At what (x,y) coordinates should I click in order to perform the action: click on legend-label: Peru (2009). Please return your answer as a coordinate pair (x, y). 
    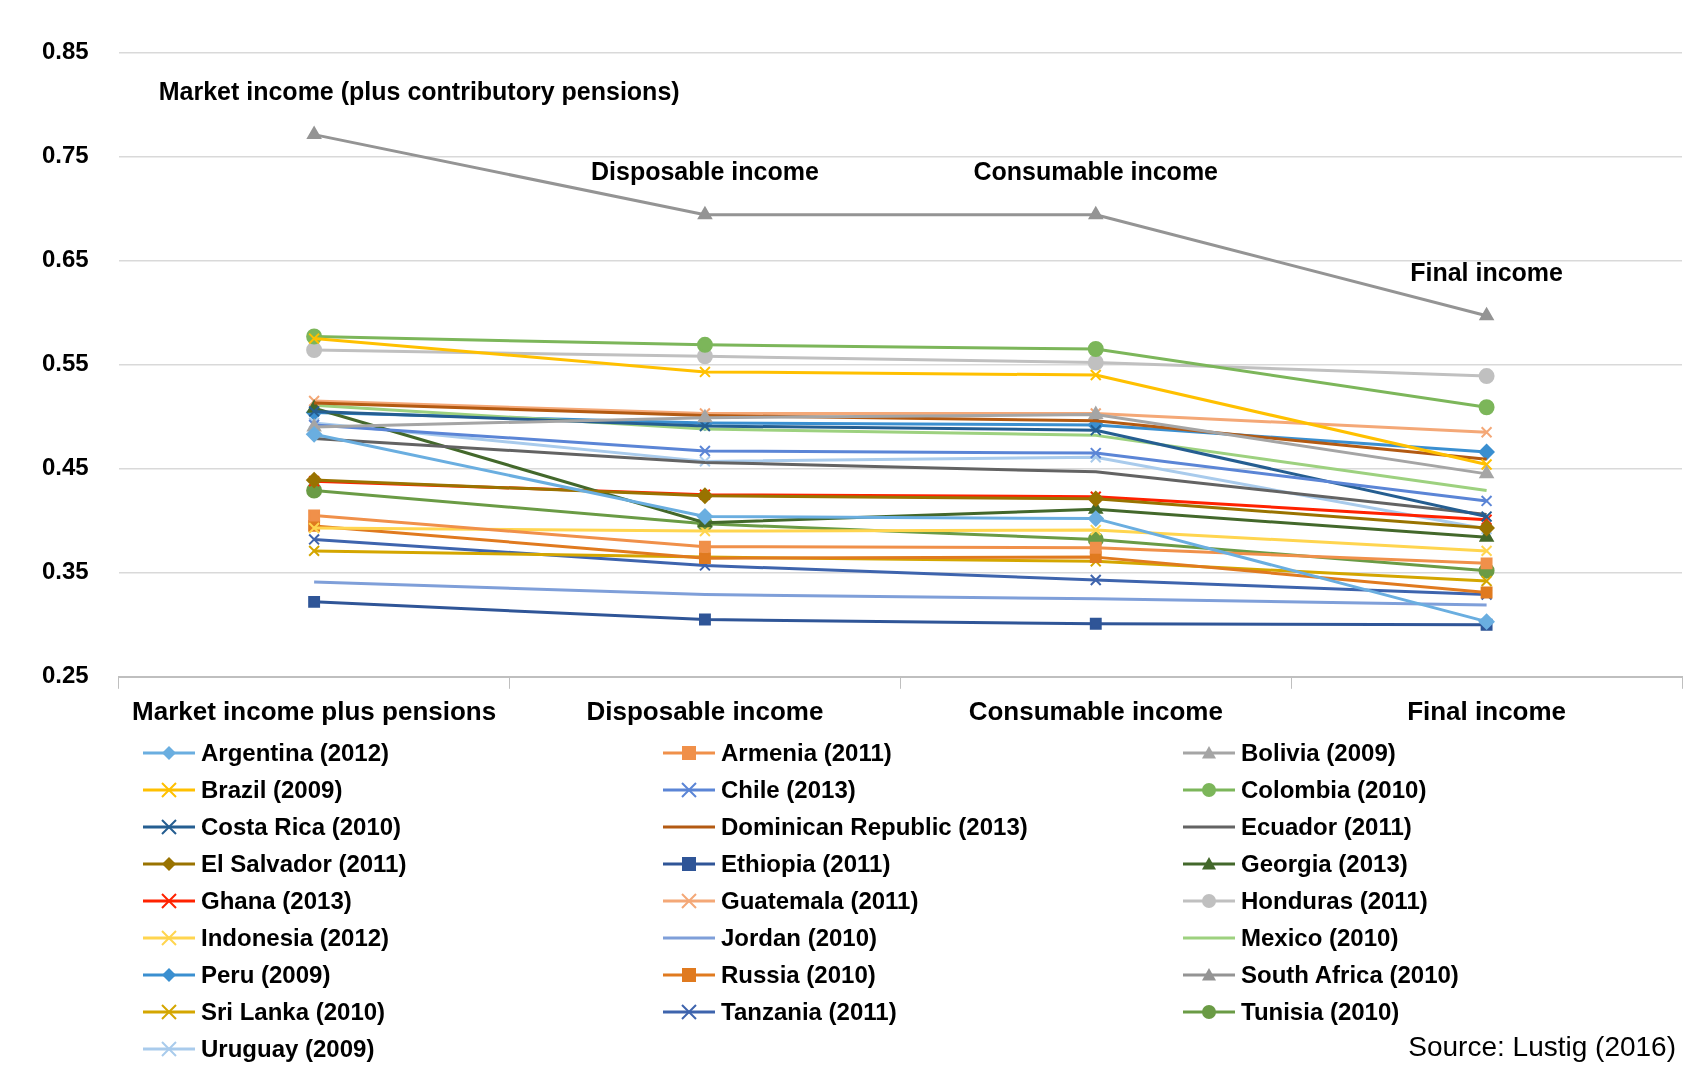
    Looking at the image, I should click on (266, 974).